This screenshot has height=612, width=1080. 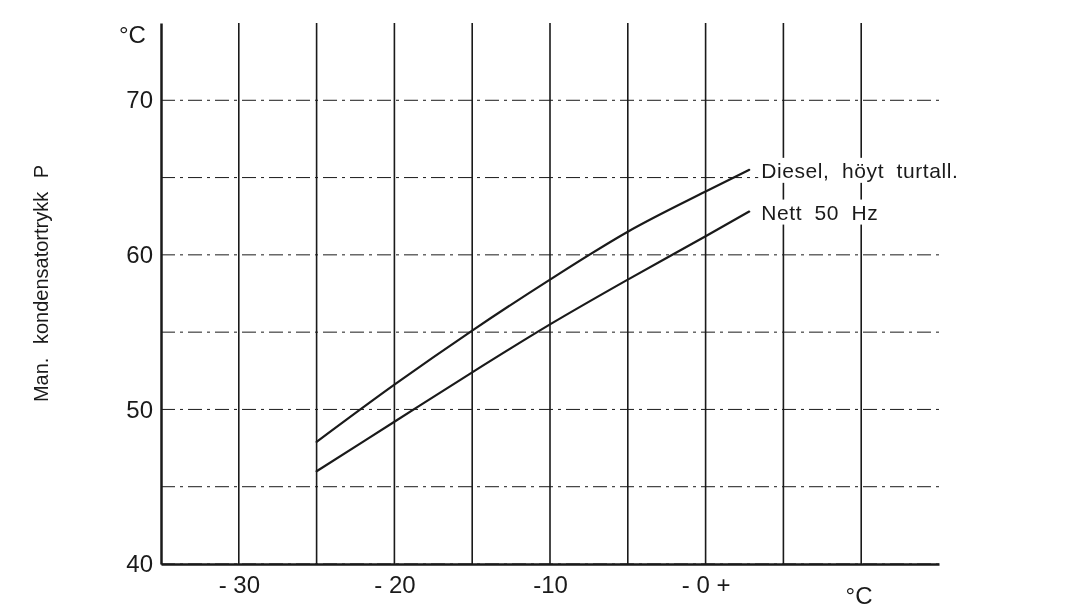 I want to click on x-tick-label: - 20, so click(x=395, y=585).